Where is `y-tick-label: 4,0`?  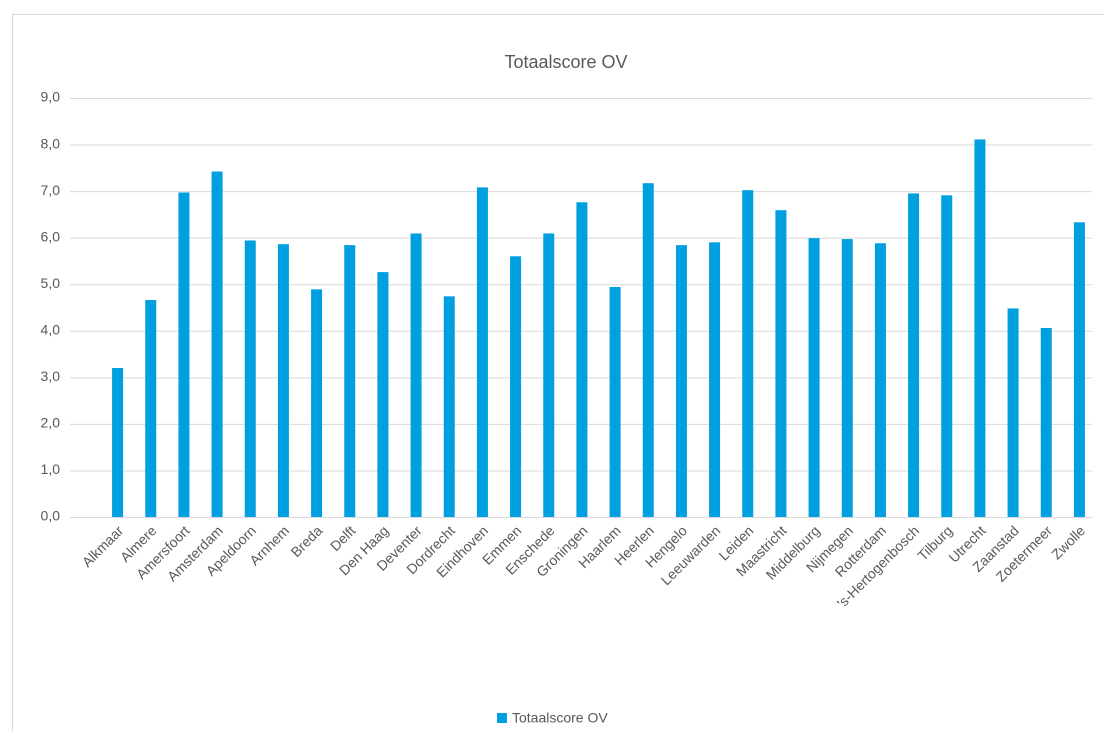
y-tick-label: 4,0 is located at coordinates (51, 329).